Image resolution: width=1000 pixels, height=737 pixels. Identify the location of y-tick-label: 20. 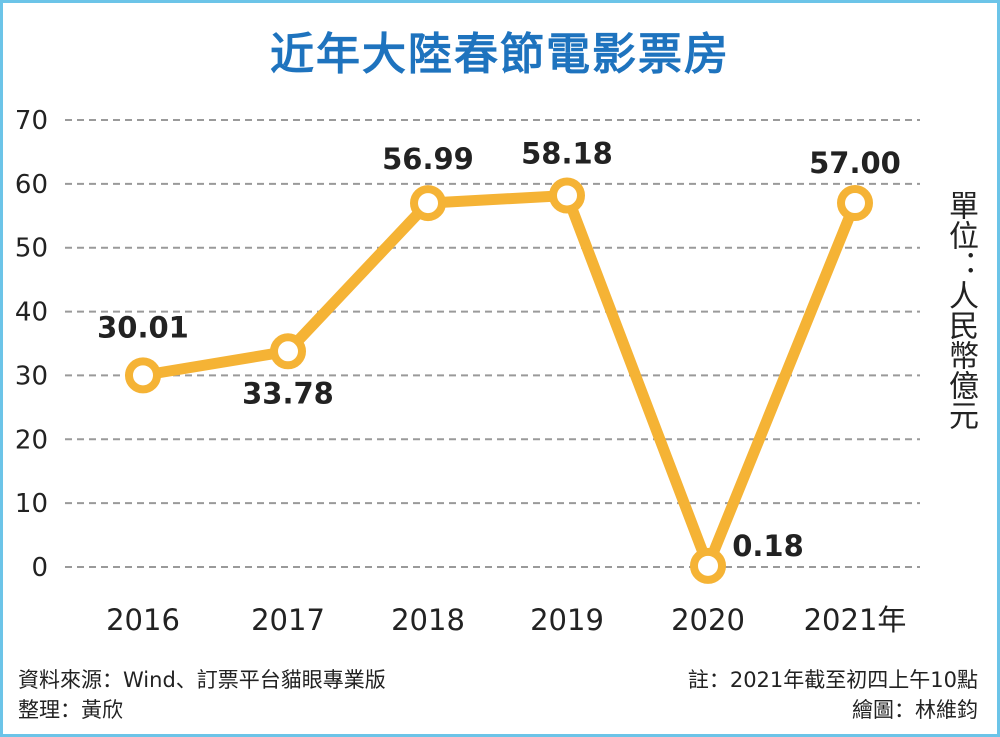
(31, 440).